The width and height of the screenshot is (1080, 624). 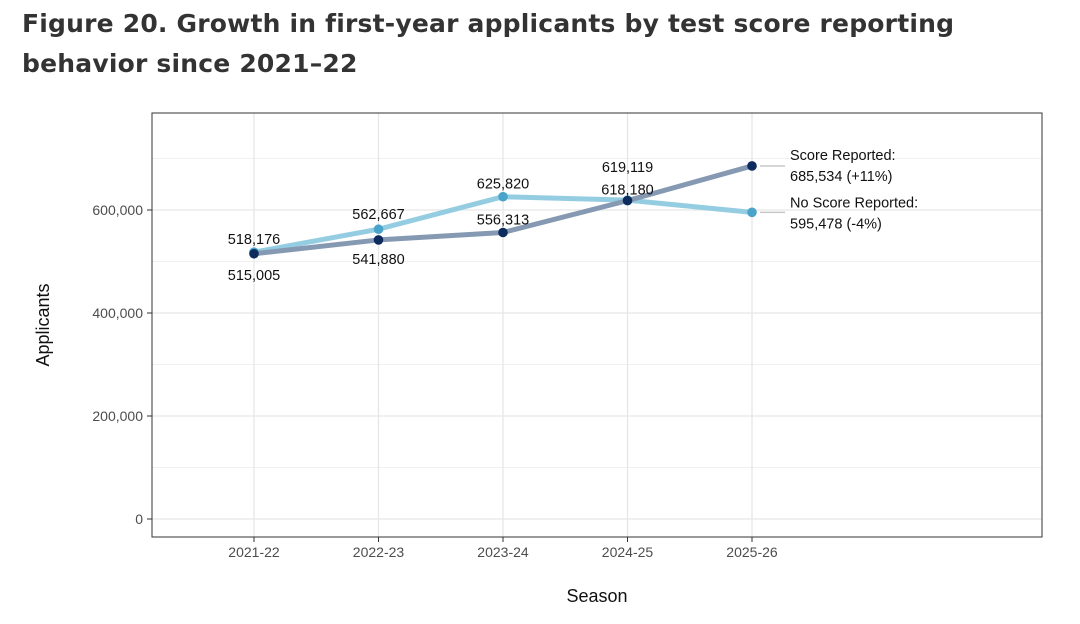 What do you see at coordinates (836, 224) in the screenshot?
I see `end-label: 595,478 (-4%)` at bounding box center [836, 224].